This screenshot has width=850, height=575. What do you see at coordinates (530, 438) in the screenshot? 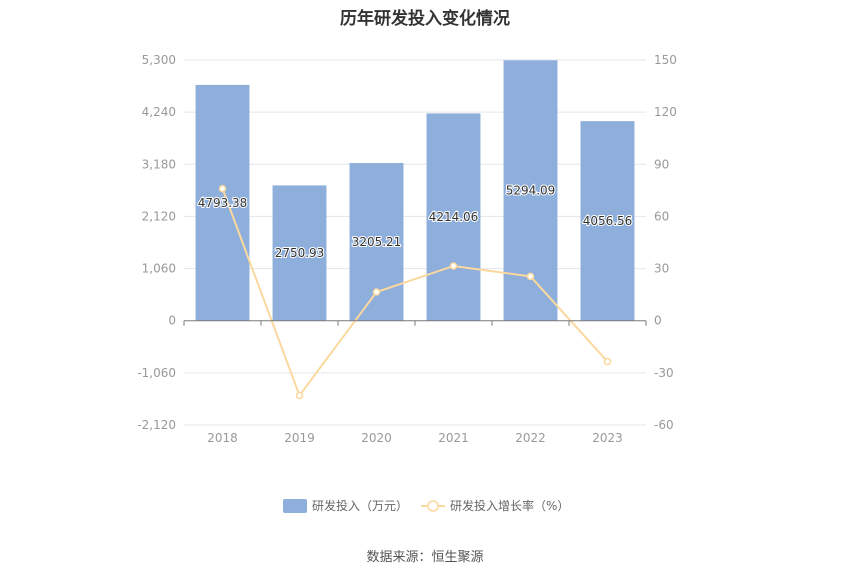
I see `x-tick-label: 2022` at bounding box center [530, 438].